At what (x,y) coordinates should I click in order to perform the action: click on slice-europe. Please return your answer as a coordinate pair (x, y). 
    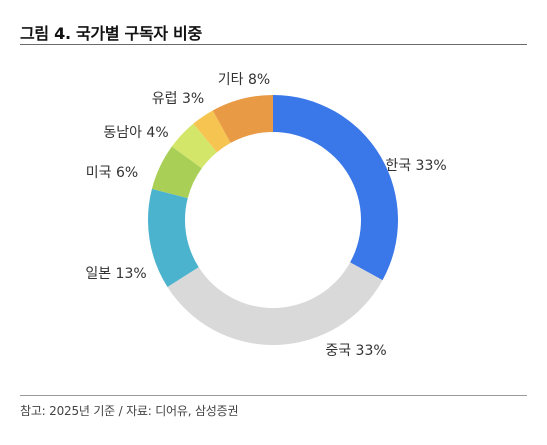
    Looking at the image, I should click on (212, 131).